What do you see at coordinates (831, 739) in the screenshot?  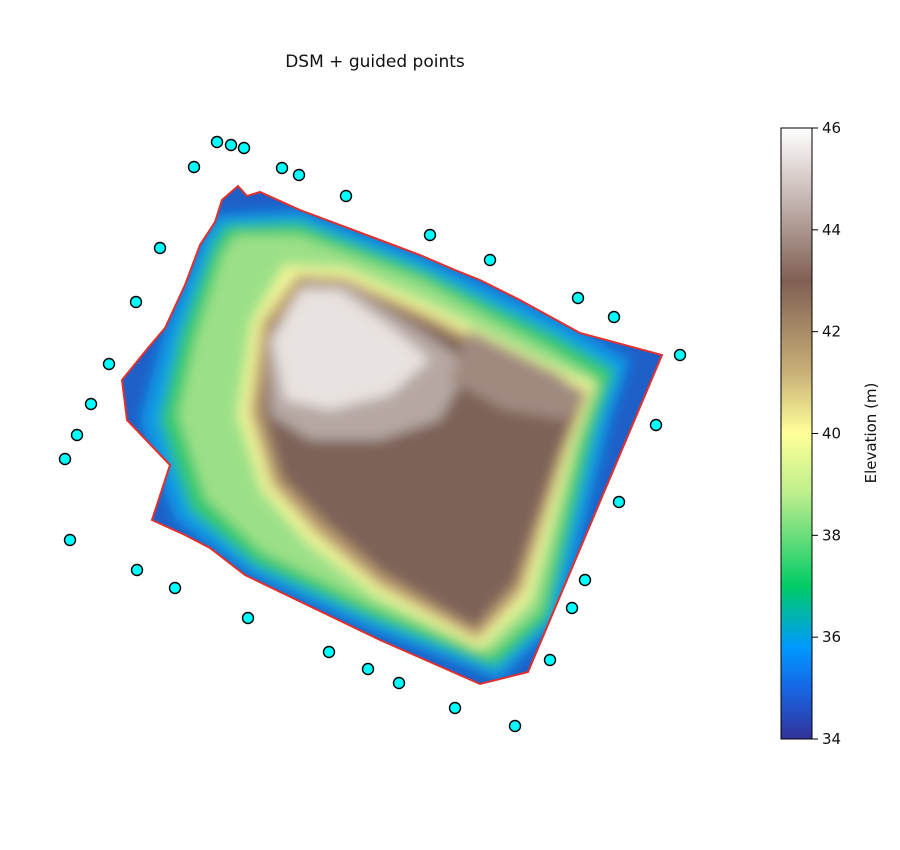 I see `colorbar-tick-label: 34` at bounding box center [831, 739].